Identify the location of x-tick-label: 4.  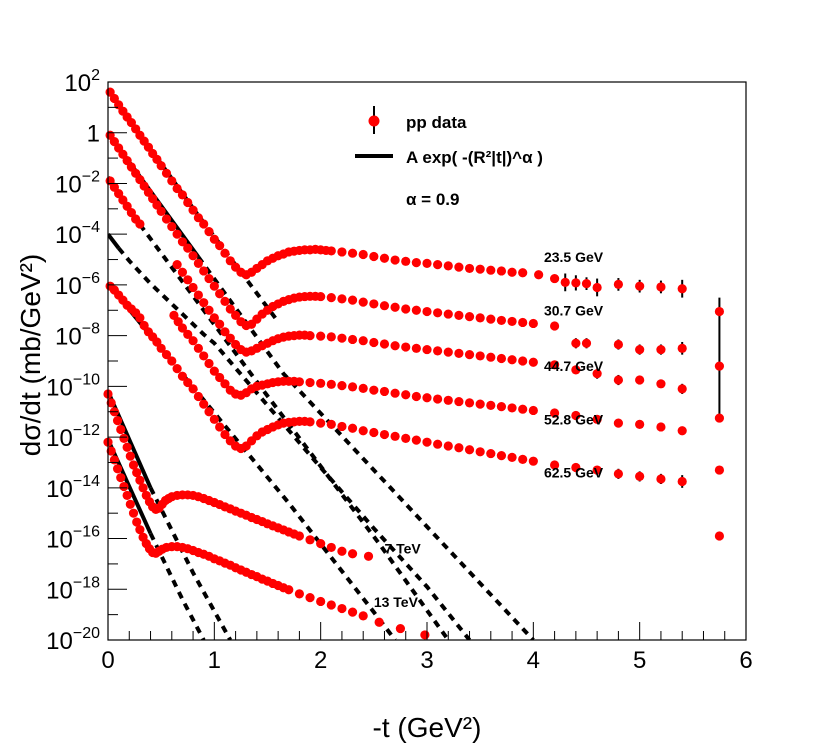
(533, 660).